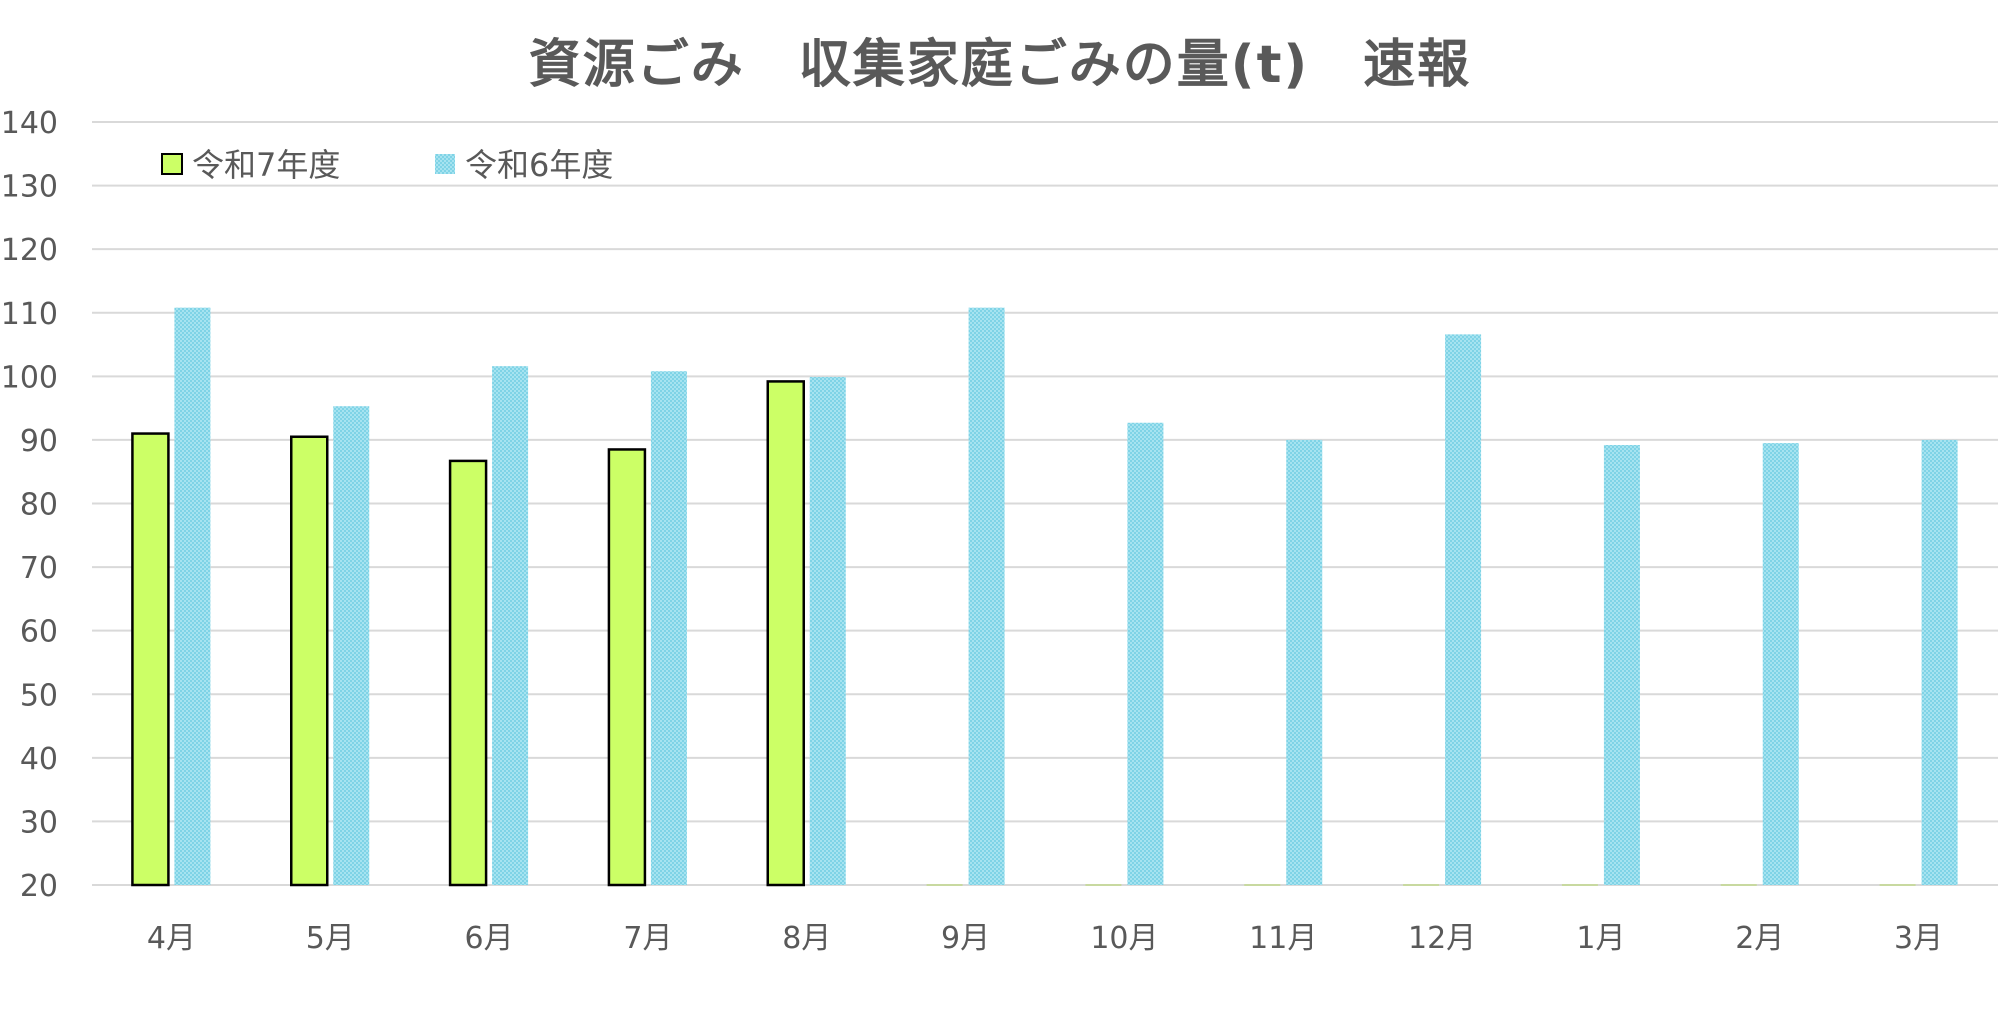 This screenshot has width=2000, height=1024. I want to click on legend-label: 令和7年度, so click(266, 165).